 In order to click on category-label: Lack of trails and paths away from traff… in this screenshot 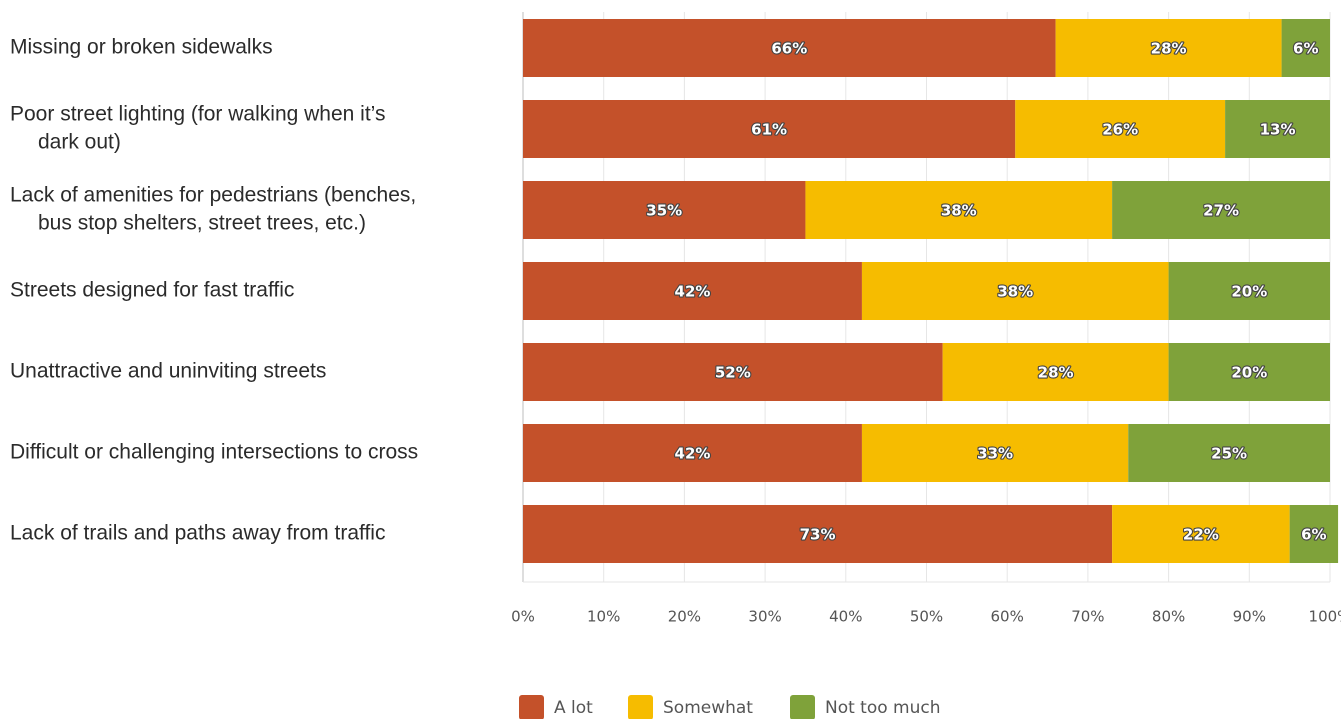, I will do `click(197, 533)`.